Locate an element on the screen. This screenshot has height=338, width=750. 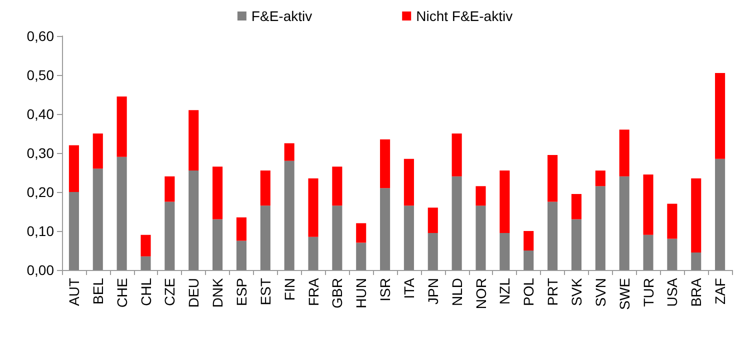
x-tick-label: NLD is located at coordinates (456, 292).